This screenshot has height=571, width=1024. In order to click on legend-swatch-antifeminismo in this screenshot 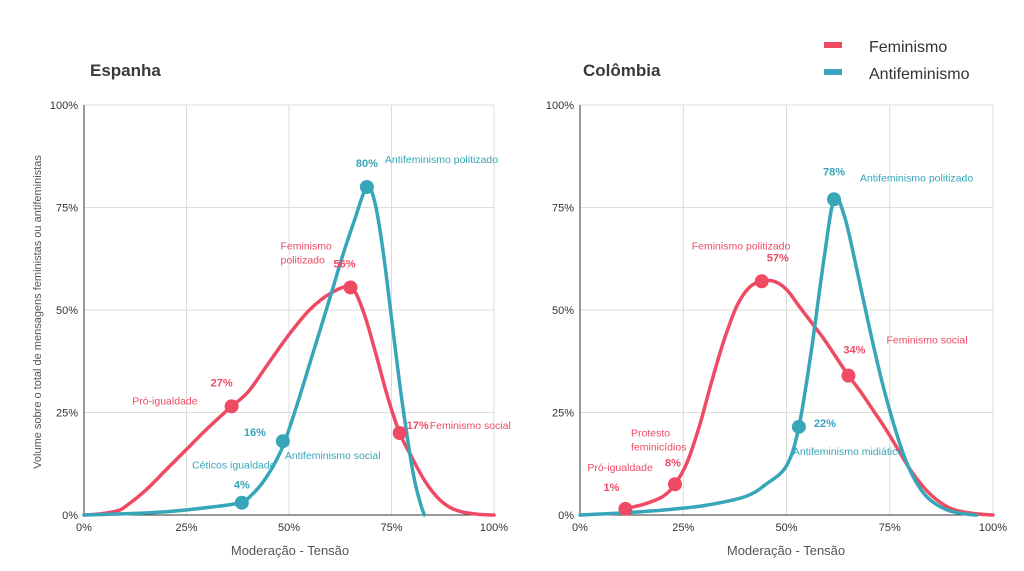, I will do `click(833, 72)`.